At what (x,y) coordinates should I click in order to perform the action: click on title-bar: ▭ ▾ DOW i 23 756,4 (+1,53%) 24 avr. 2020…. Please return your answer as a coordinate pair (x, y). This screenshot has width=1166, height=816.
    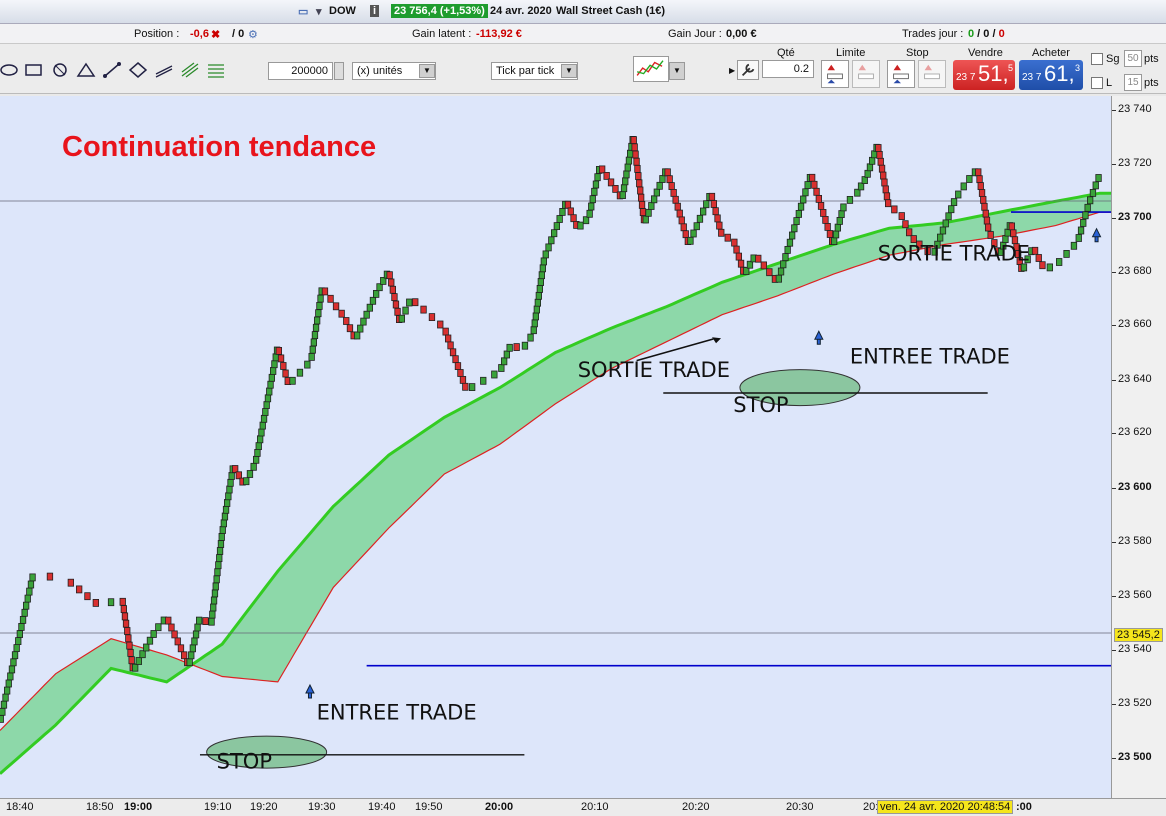
    Looking at the image, I should click on (583, 12).